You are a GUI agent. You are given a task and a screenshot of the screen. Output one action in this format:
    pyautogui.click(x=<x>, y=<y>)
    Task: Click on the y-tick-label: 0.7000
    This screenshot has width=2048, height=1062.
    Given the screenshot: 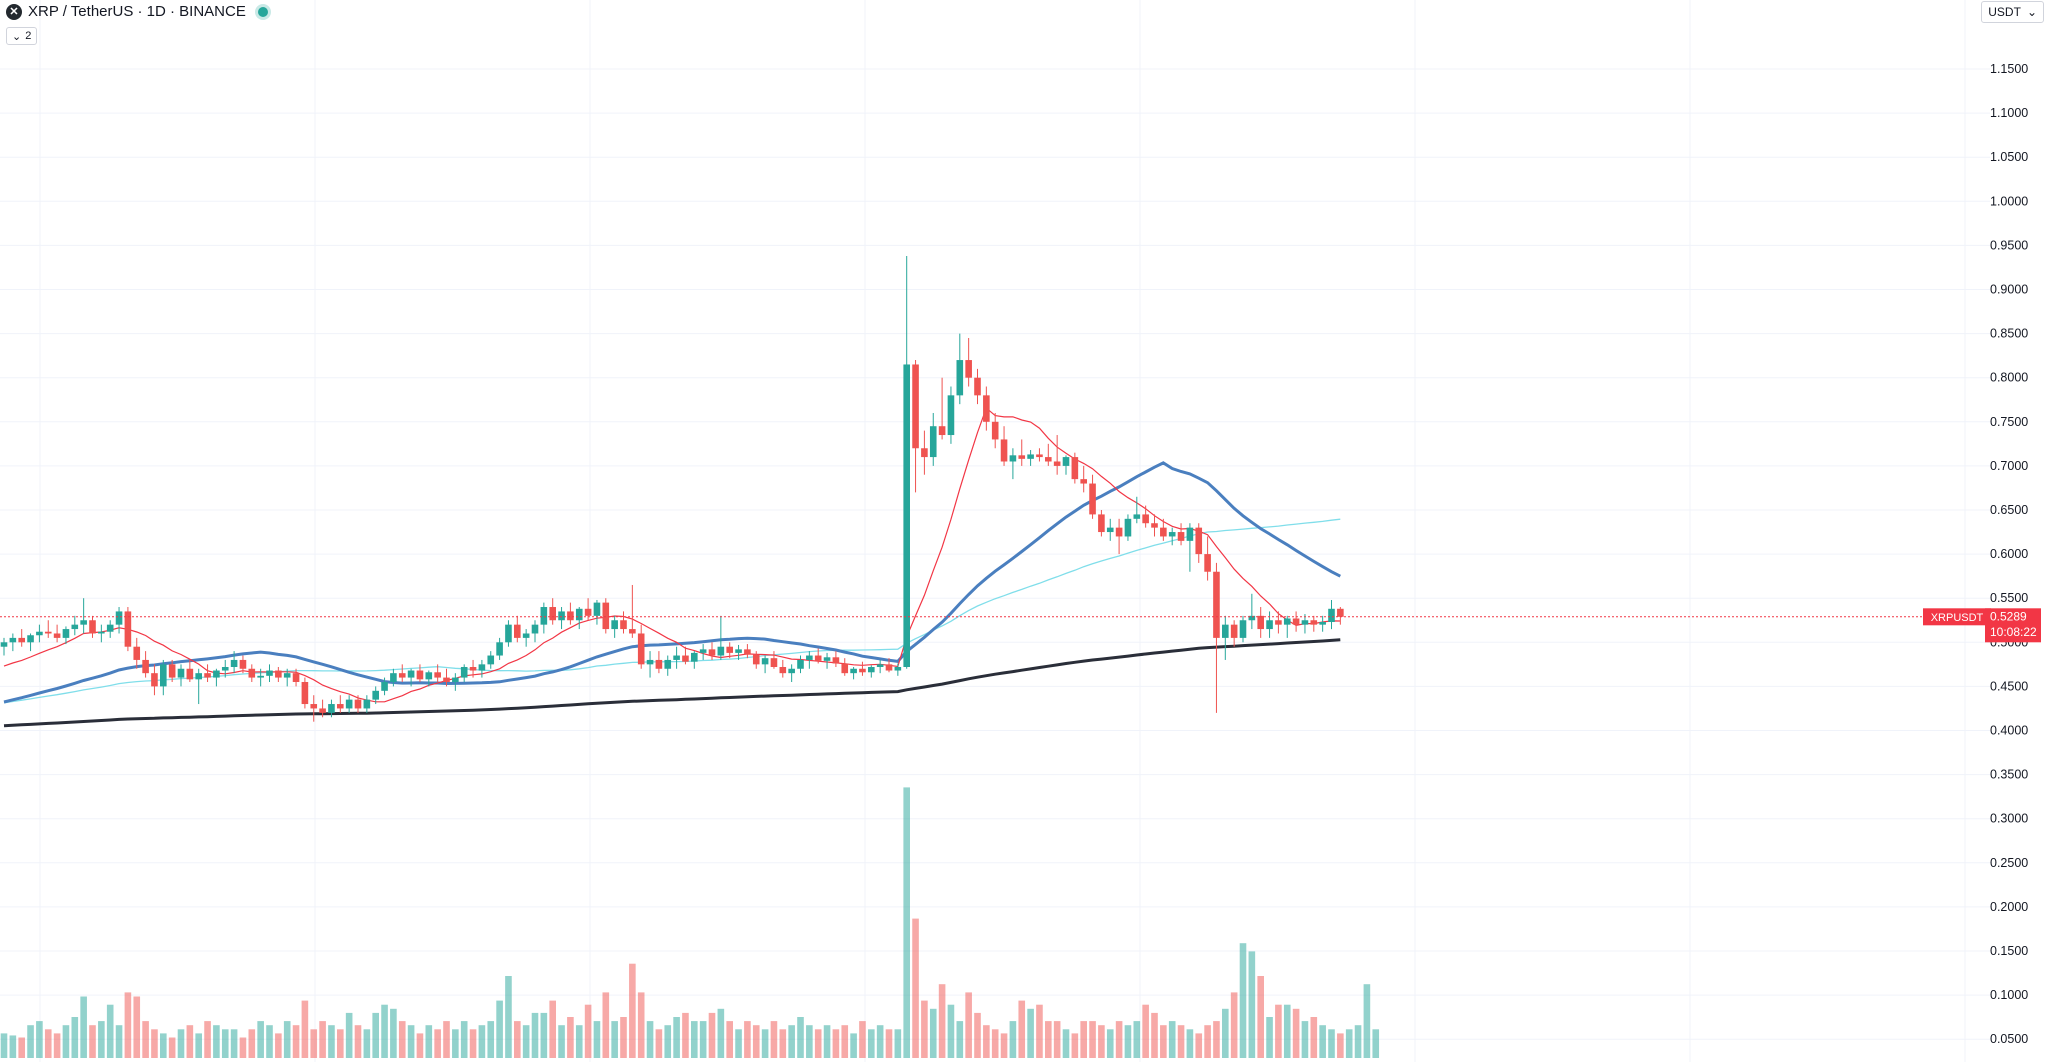 What is the action you would take?
    pyautogui.click(x=2009, y=466)
    